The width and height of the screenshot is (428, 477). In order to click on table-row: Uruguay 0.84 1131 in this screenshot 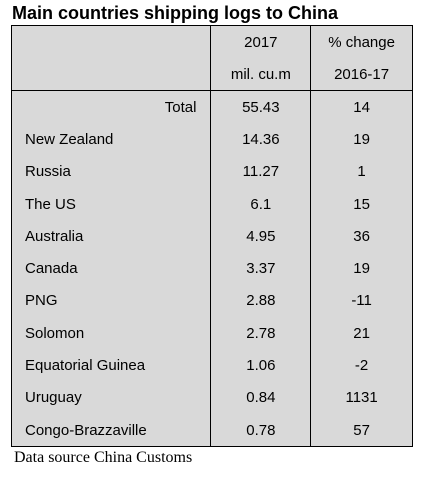, I will do `click(211, 397)`.